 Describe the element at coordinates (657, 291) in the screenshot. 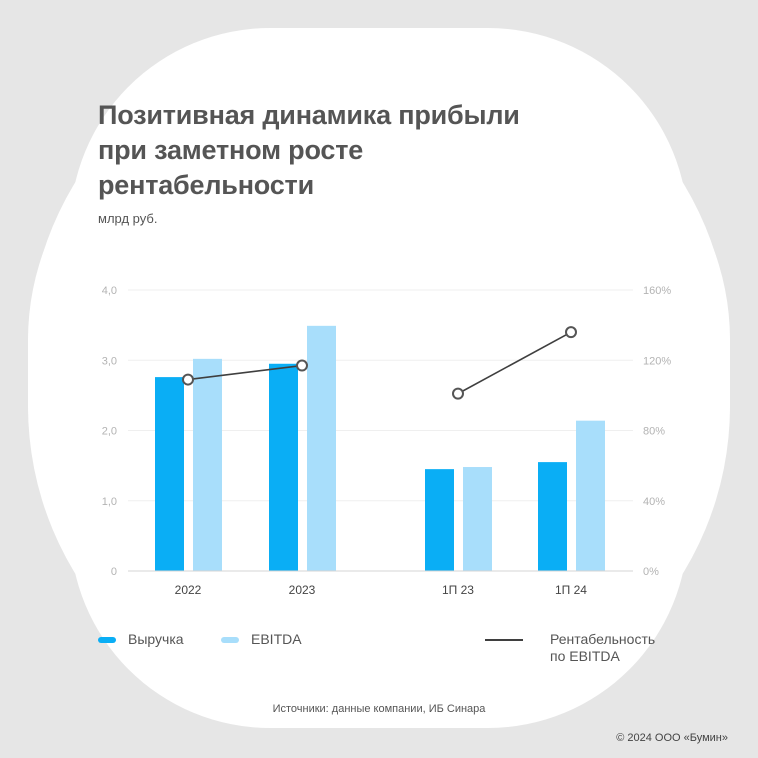

I see `right-tick-label: 160%` at that location.